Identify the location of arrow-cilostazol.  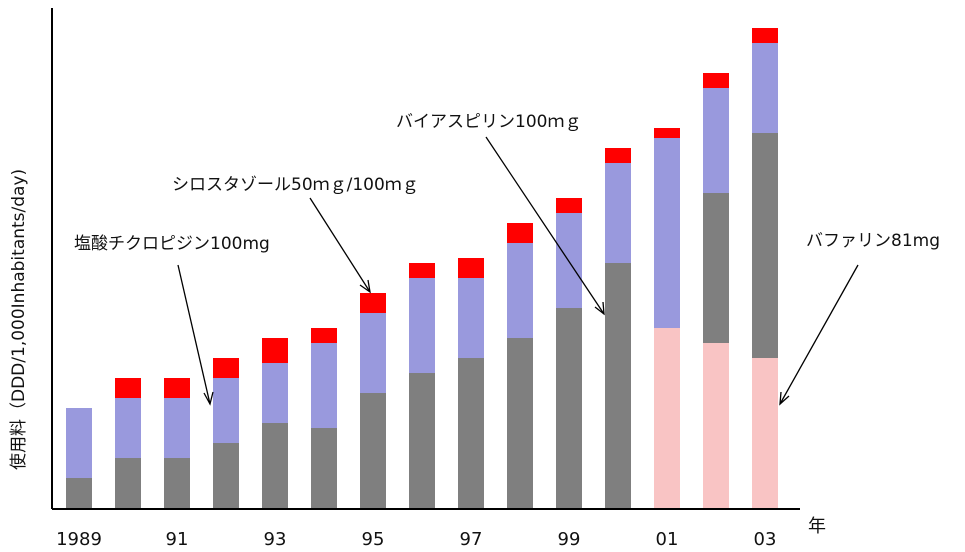
(340, 245).